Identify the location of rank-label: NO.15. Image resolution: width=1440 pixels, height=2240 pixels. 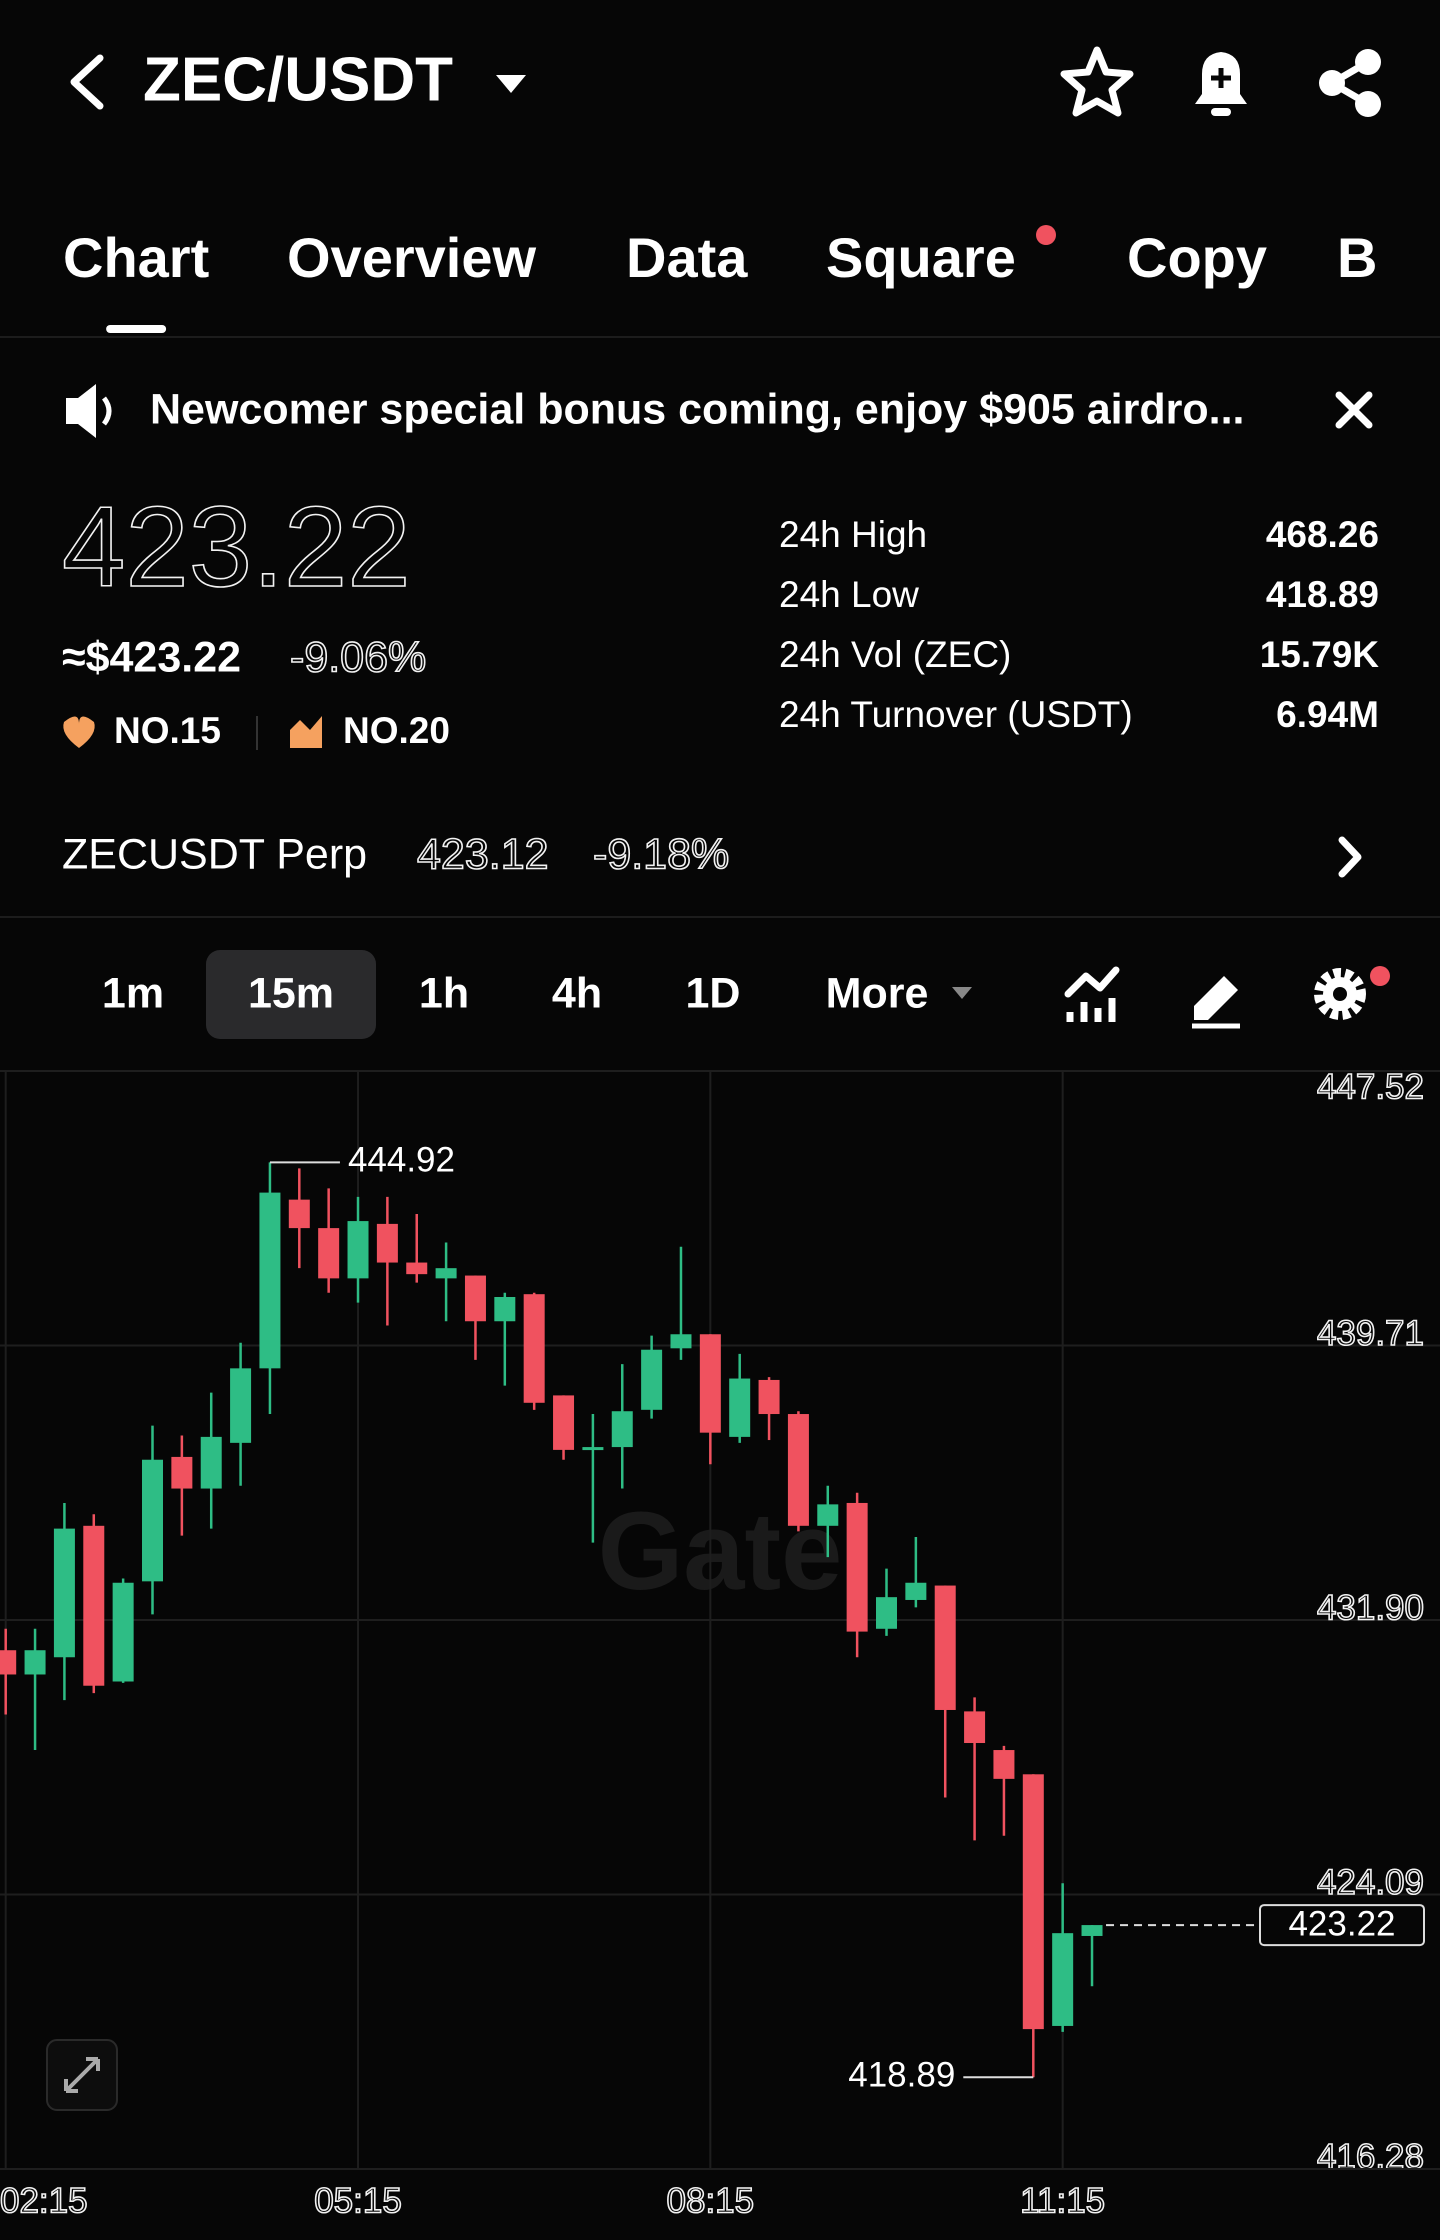
(167, 730).